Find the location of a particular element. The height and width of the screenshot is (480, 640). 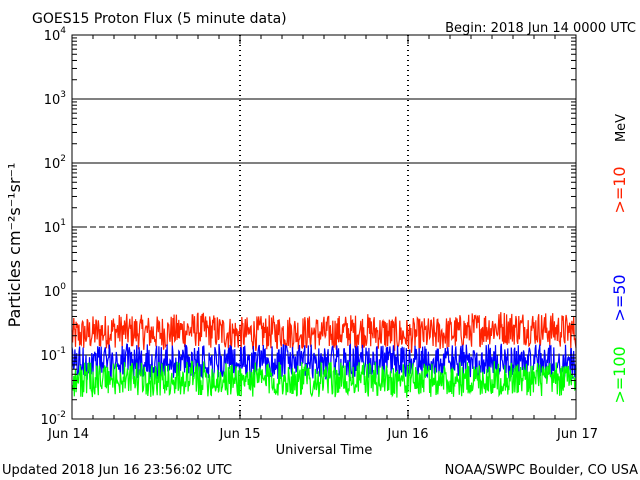

legend: >=10 >=50 >=100 MeV is located at coordinates (619, 259).